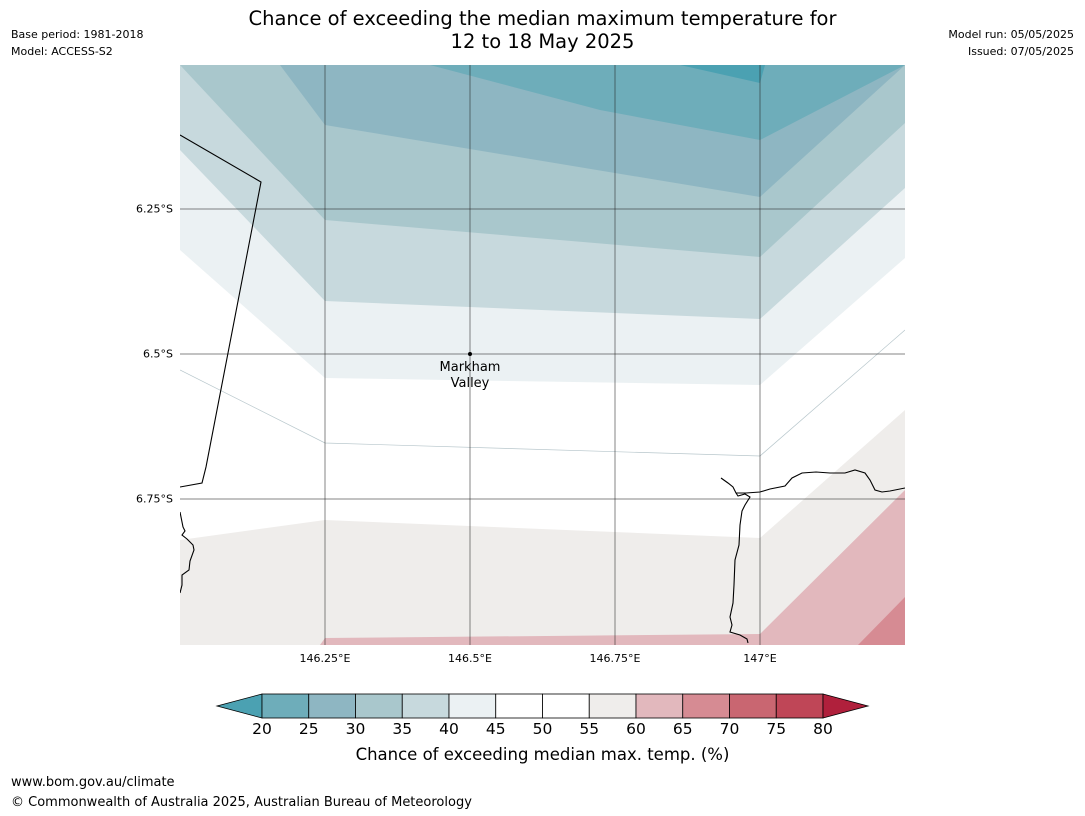 The image size is (1085, 816). I want to click on model-name: Model: ACCESS-S2, so click(62, 51).